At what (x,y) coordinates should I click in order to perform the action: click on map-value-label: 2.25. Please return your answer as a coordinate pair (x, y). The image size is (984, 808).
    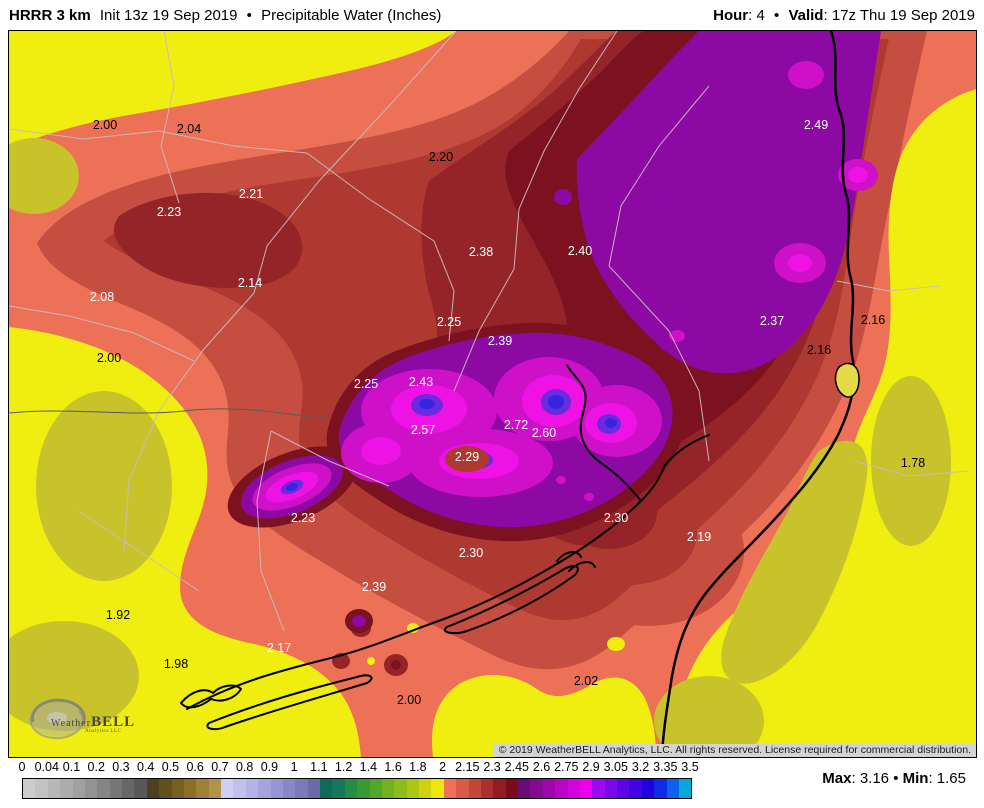
    Looking at the image, I should click on (366, 383).